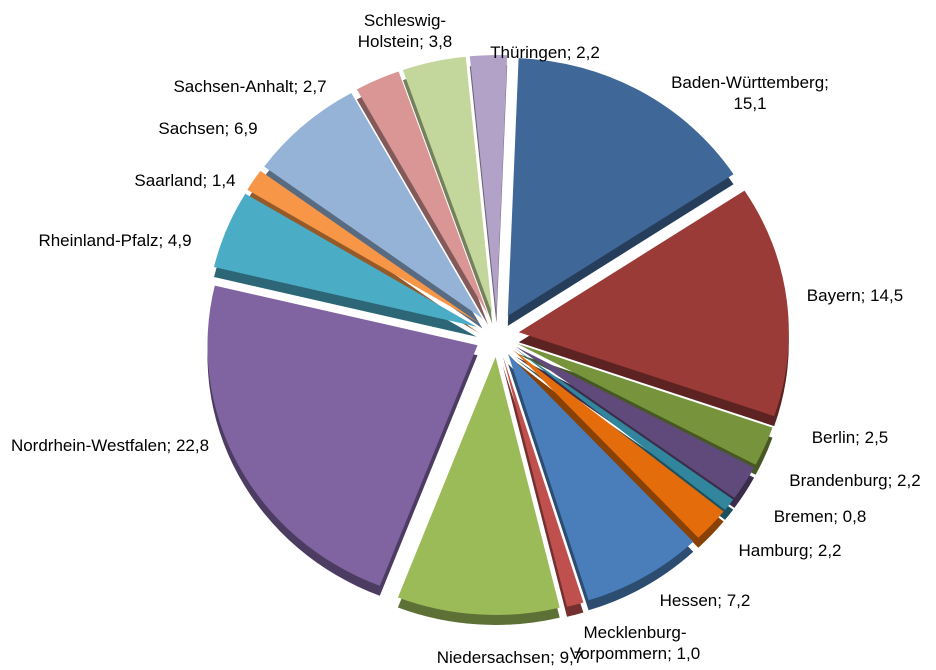 The height and width of the screenshot is (670, 936). Describe the element at coordinates (110, 445) in the screenshot. I see `slice-label: Nordrhein-Westfalen; 22,8` at that location.